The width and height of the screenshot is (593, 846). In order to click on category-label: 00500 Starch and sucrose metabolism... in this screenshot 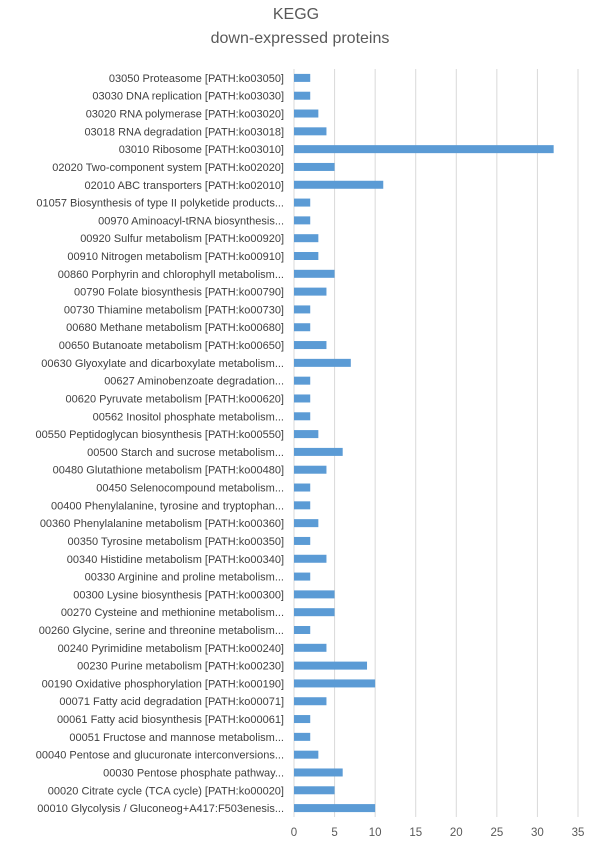, I will do `click(185, 453)`.